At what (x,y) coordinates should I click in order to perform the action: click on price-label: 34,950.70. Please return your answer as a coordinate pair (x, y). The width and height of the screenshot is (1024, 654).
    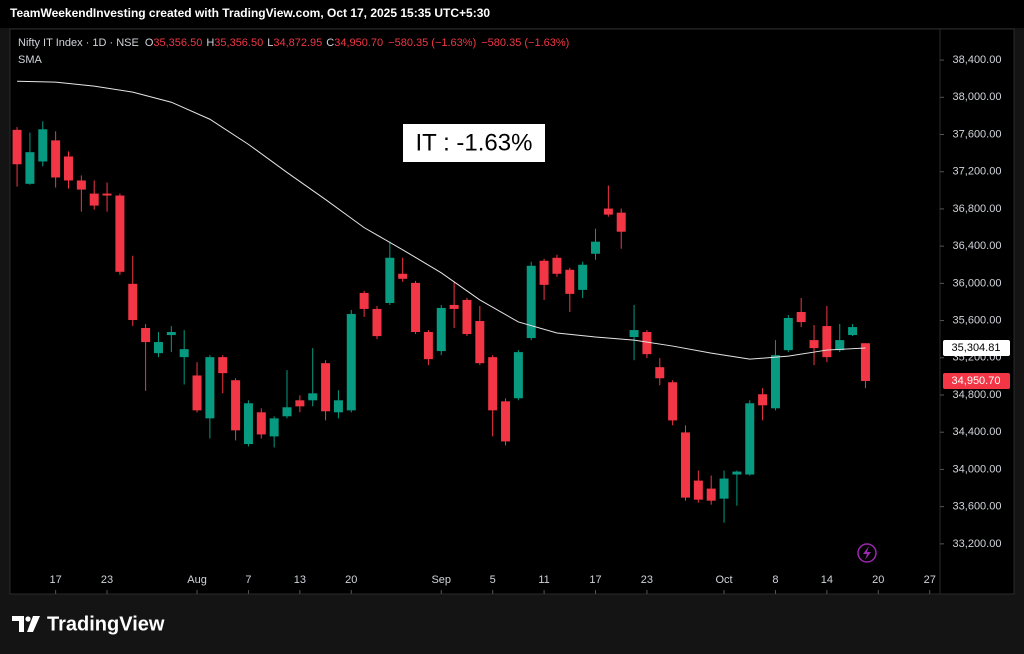
    Looking at the image, I should click on (976, 381).